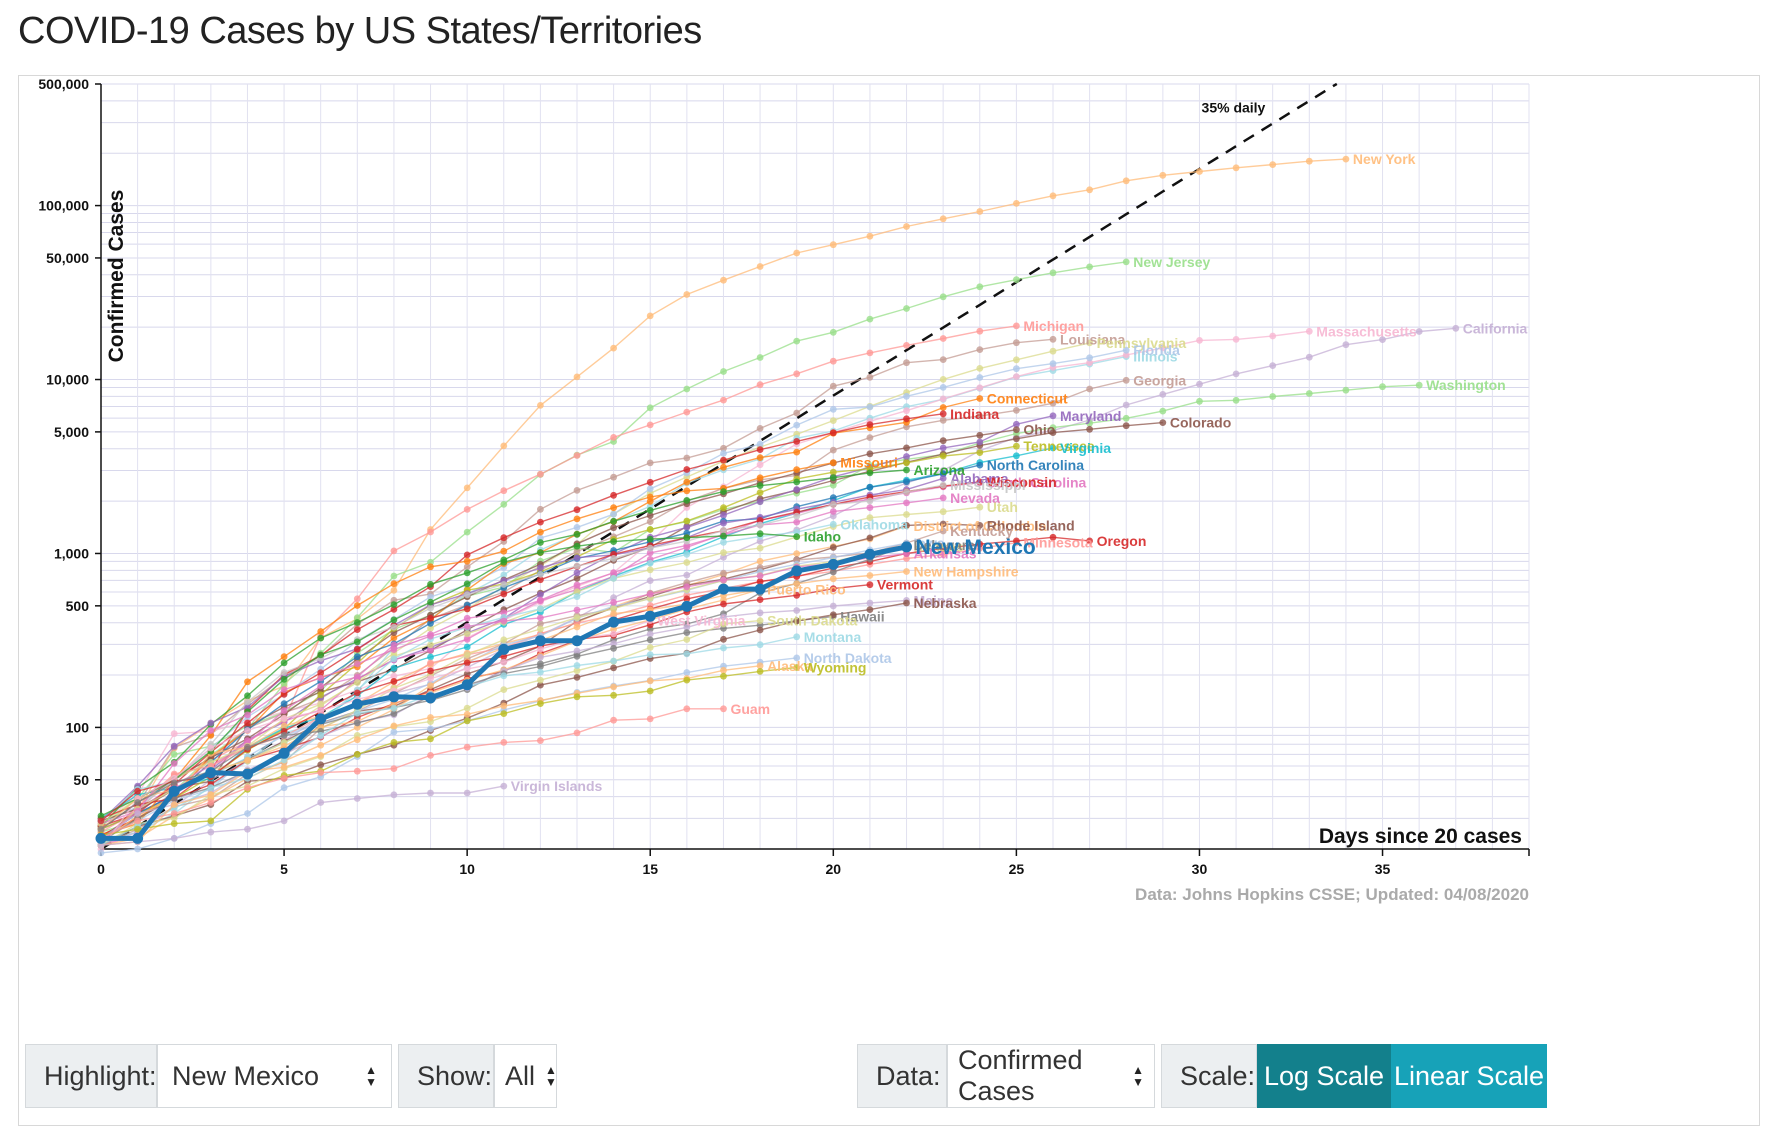 This screenshot has width=1777, height=1126. What do you see at coordinates (862, 616) in the screenshot?
I see `series-label: Hawaii` at bounding box center [862, 616].